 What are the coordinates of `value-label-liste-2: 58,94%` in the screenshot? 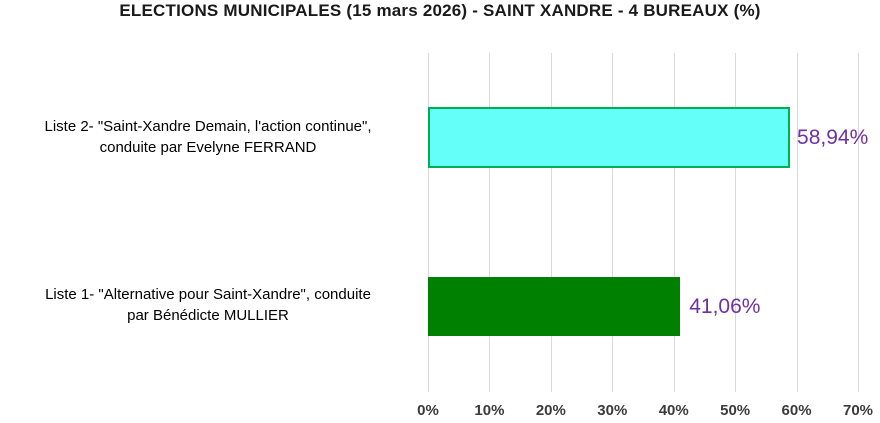 It's located at (833, 137).